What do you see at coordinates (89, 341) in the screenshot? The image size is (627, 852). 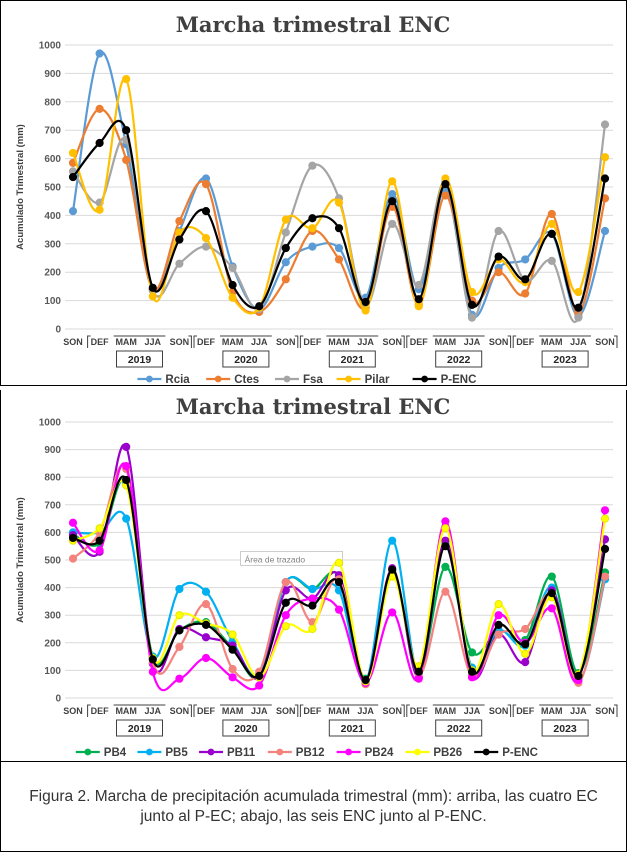 I see `top-year-bracket-left` at bounding box center [89, 341].